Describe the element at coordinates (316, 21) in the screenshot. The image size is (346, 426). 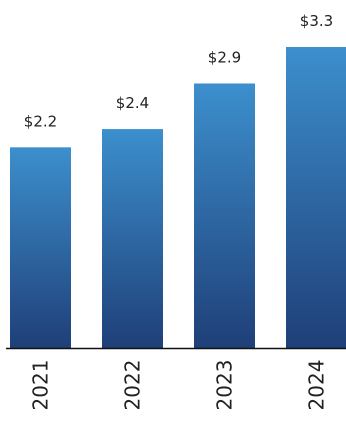
I see `value-label-2024: $3.3` at that location.